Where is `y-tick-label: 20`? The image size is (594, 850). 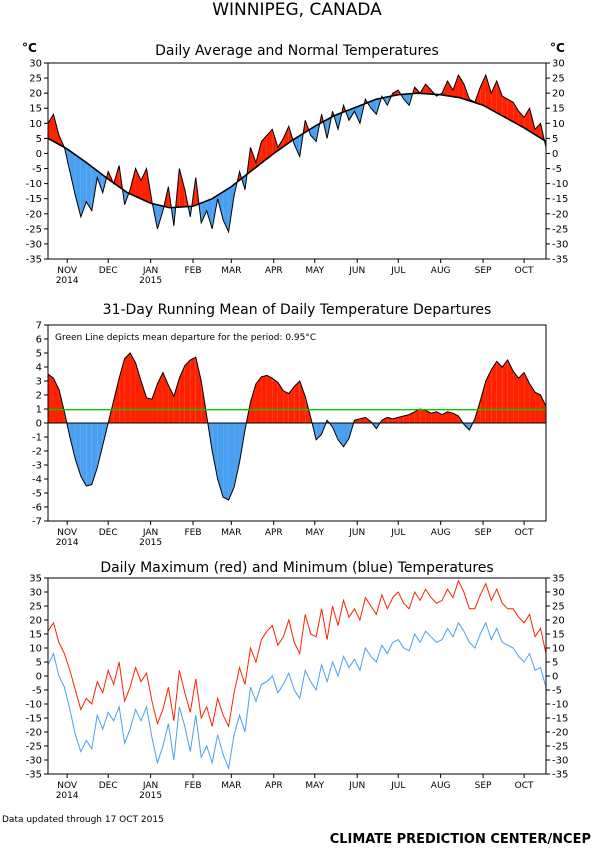
y-tick-label: 20 is located at coordinates (35, 94).